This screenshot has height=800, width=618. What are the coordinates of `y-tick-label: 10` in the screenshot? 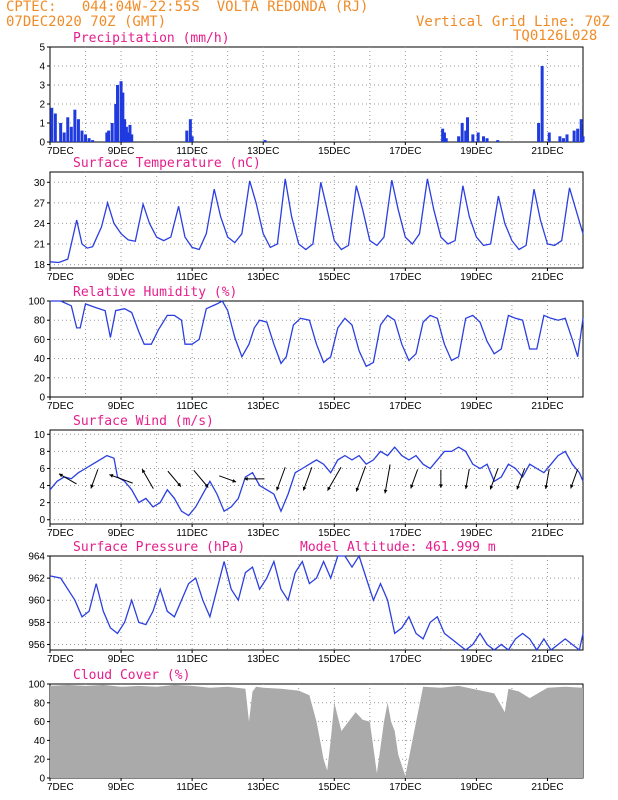 It's located at (40, 435).